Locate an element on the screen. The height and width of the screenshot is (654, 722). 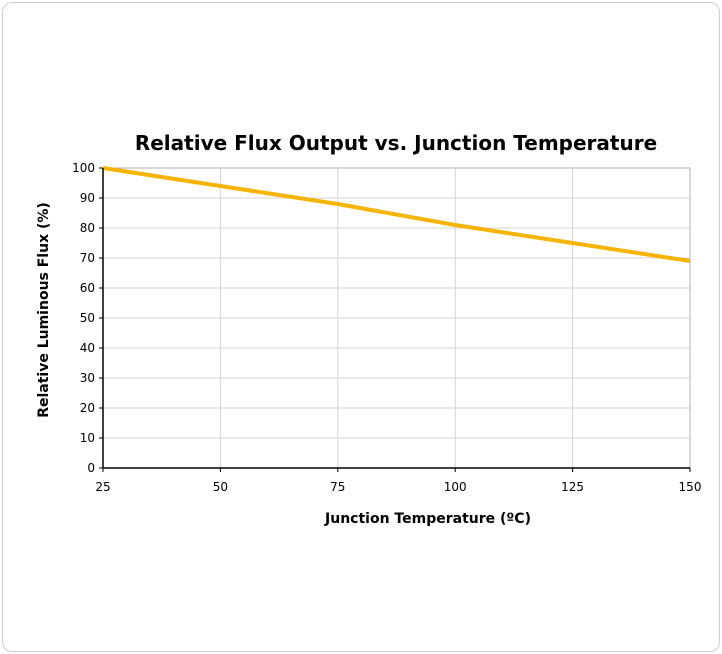
y-tick-label: 40 is located at coordinates (87, 348).